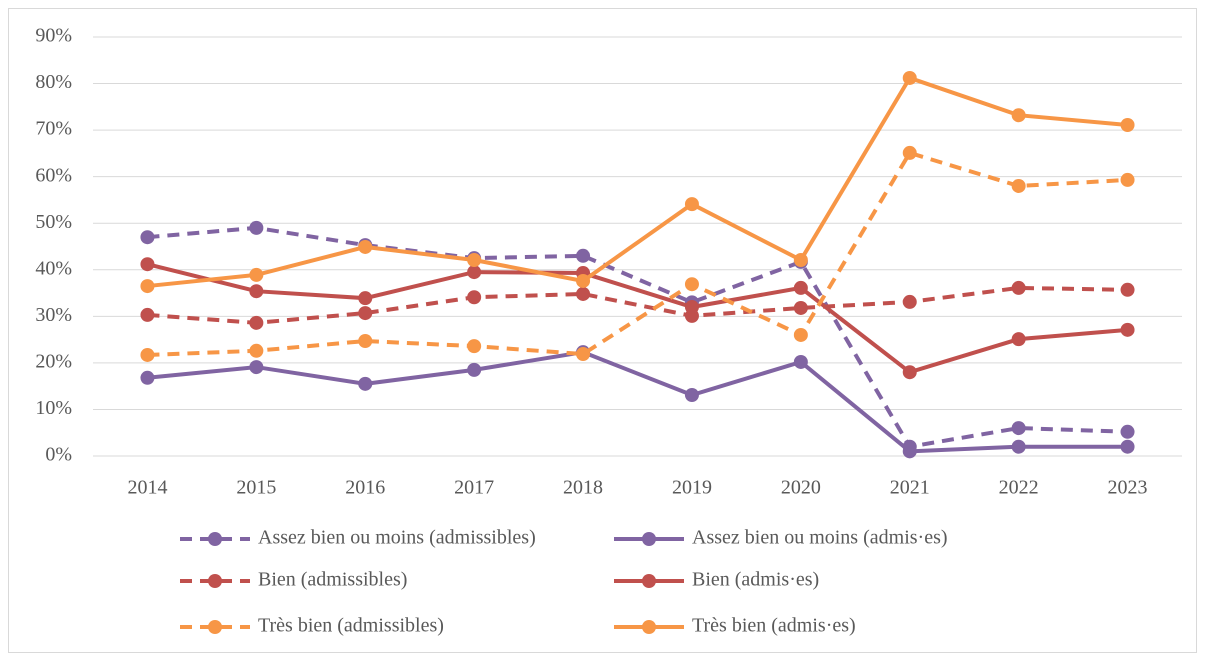 This screenshot has width=1205, height=654. I want to click on y-tick-label: 30%, so click(53, 315).